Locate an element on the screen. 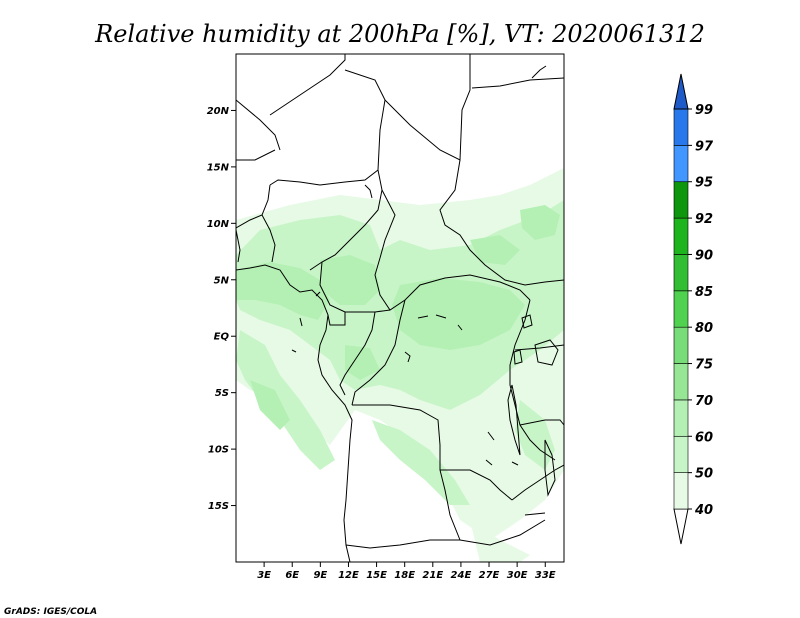 This screenshot has height=618, width=800. colorbar-label: 80 is located at coordinates (704, 328).